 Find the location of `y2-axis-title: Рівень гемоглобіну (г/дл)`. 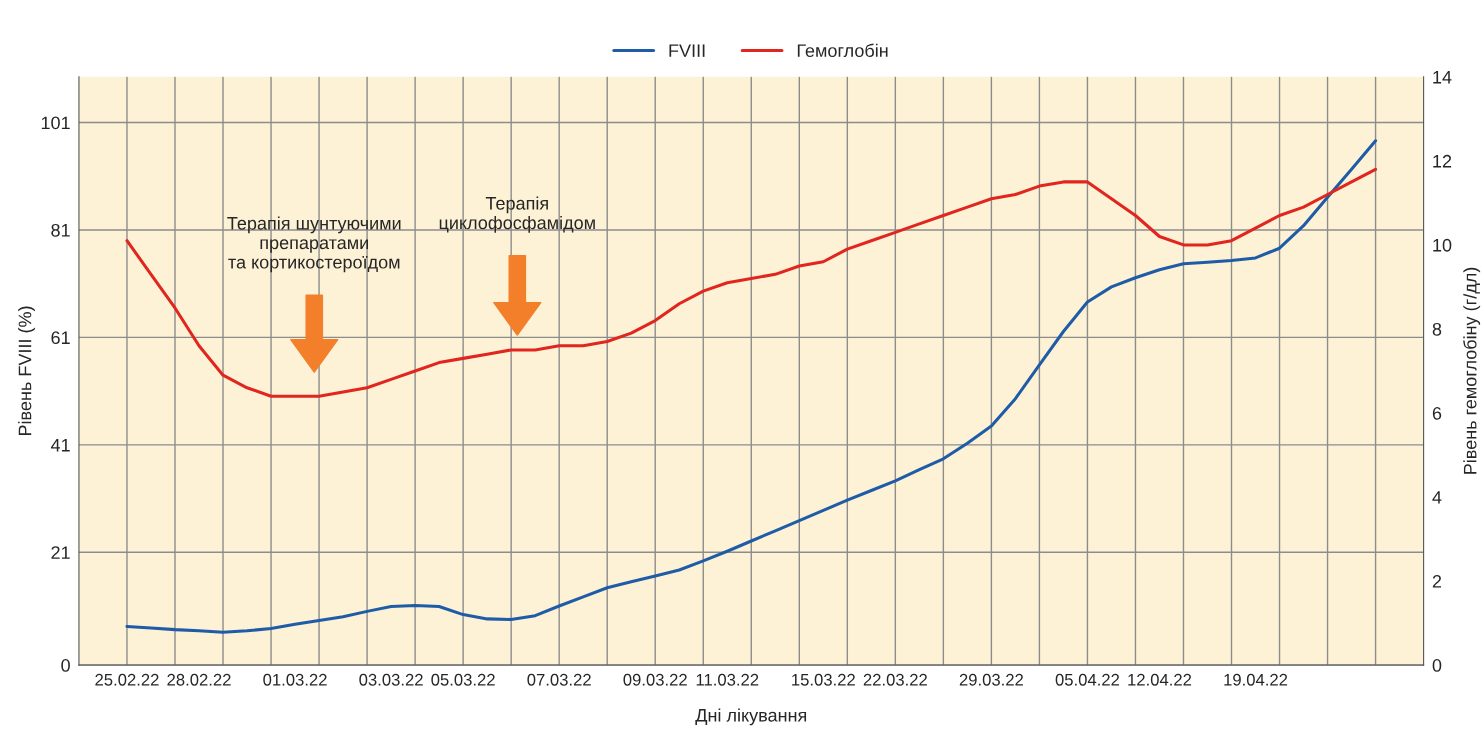

y2-axis-title: Рівень гемоглобіну (г/дл) is located at coordinates (1472, 370).